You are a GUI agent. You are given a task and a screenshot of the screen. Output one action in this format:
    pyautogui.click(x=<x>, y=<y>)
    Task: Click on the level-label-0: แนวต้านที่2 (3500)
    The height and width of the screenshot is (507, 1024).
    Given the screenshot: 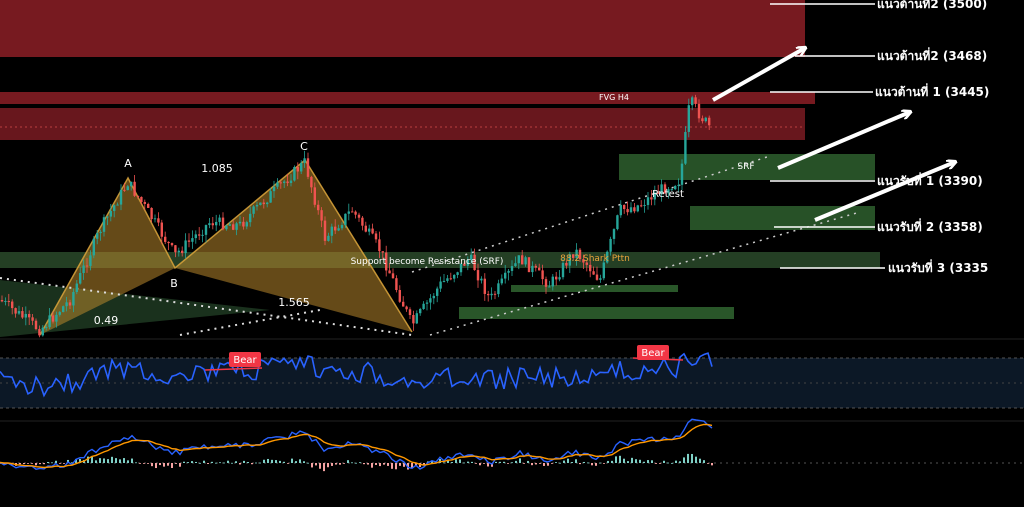 What is the action you would take?
    pyautogui.click(x=932, y=5)
    